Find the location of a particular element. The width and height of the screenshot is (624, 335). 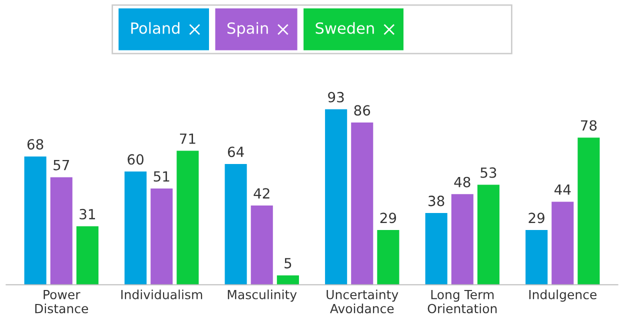

data-label: 60 is located at coordinates (136, 159).